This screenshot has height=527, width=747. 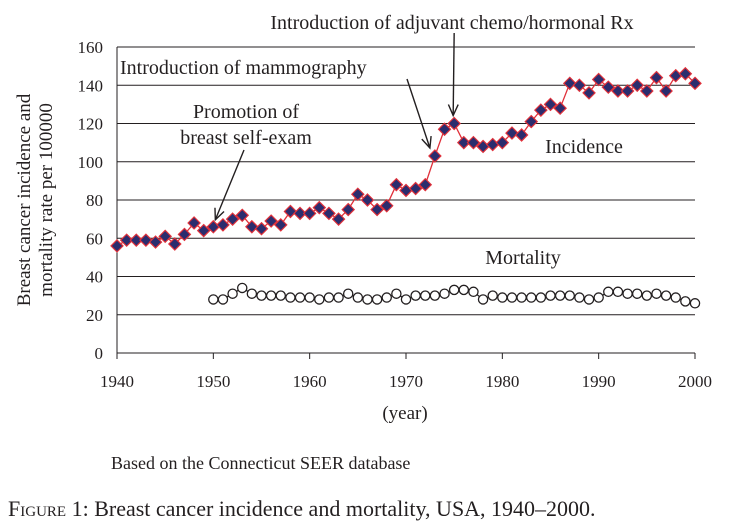 I want to click on y-tick-label: 100, so click(x=91, y=162).